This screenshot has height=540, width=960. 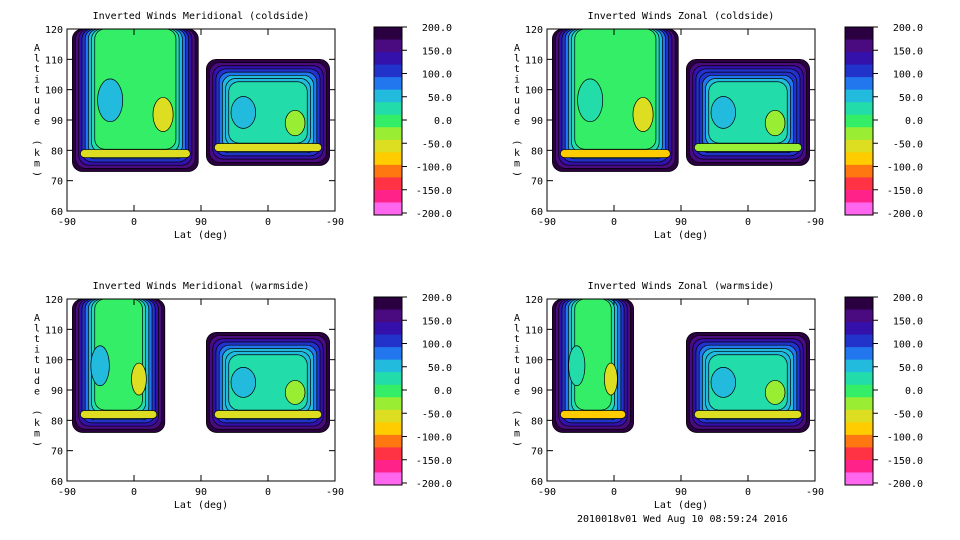 I want to click on y-tick-label: 60, so click(x=57, y=482).